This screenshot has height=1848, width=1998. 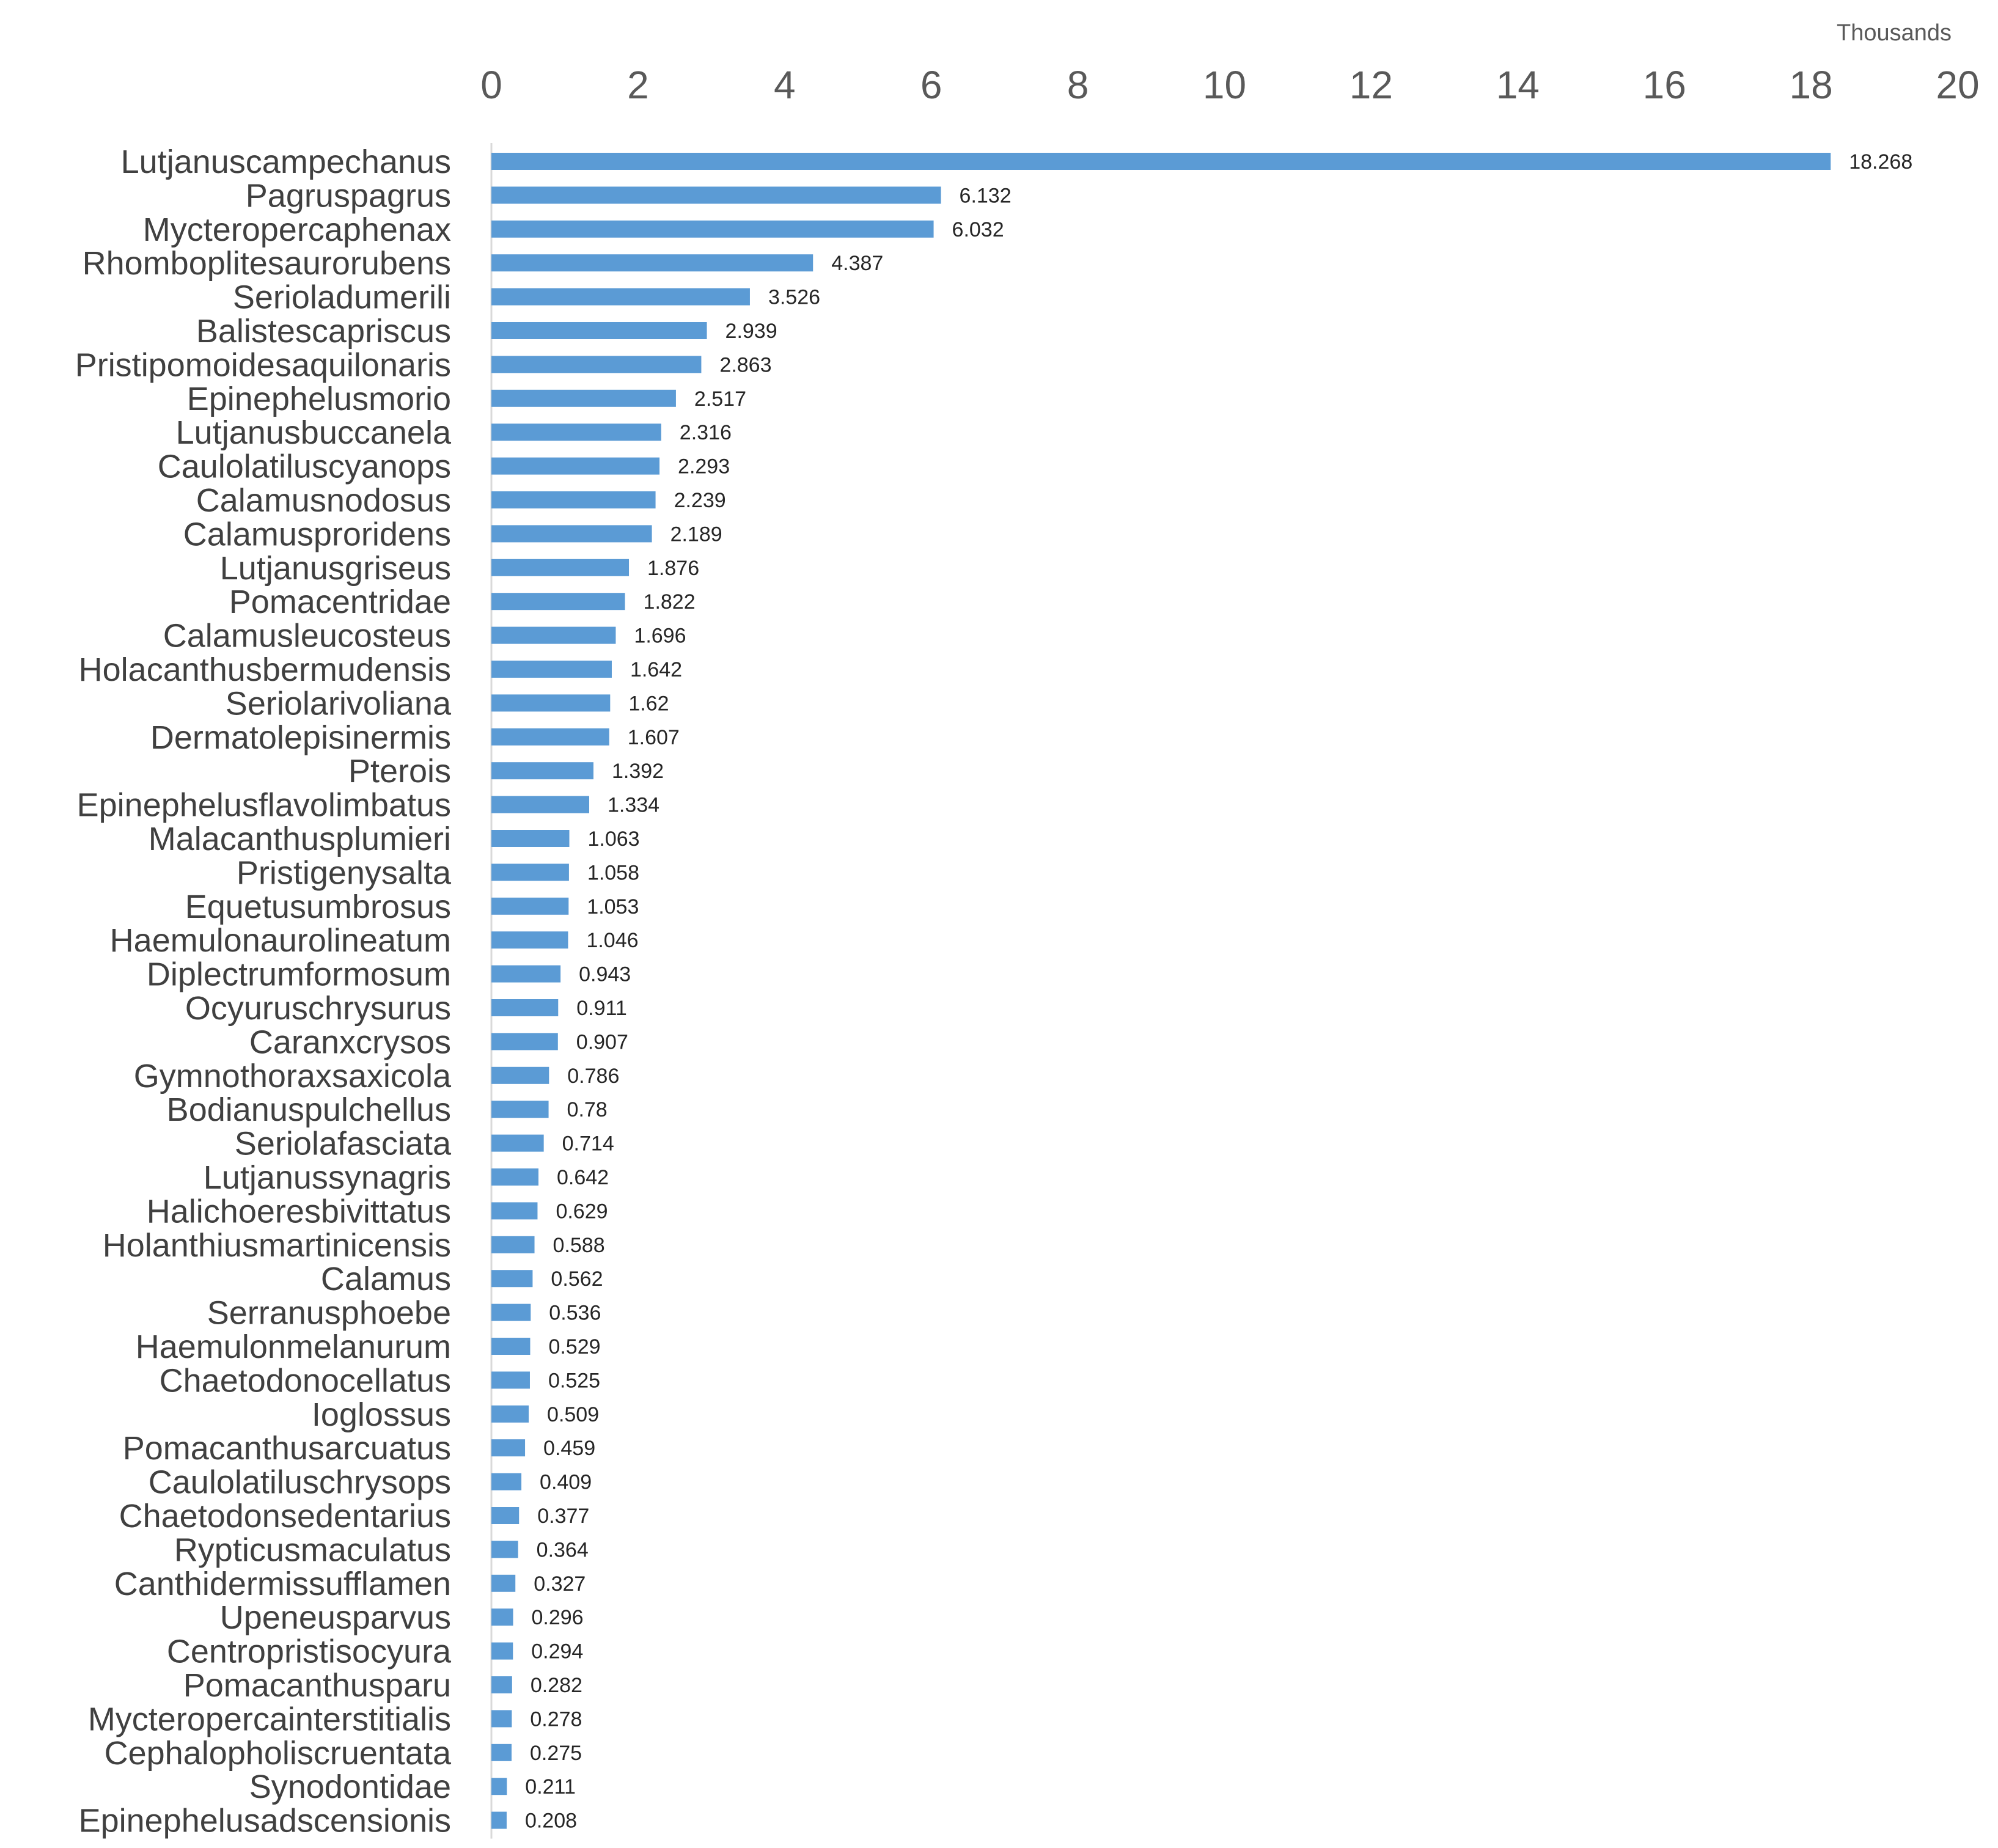 I want to click on data-label: 0.78, so click(x=587, y=1110).